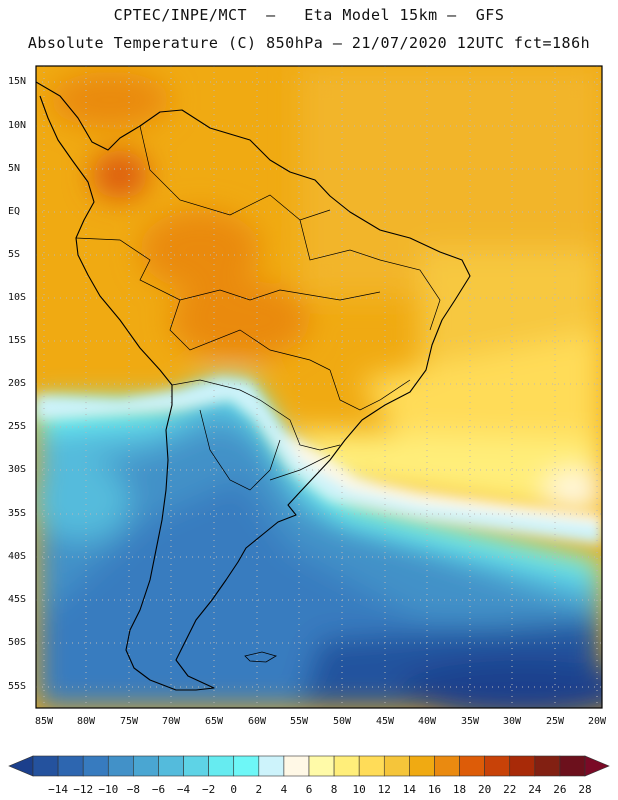  Describe the element at coordinates (385, 721) in the screenshot. I see `lon-label: 45W` at that location.